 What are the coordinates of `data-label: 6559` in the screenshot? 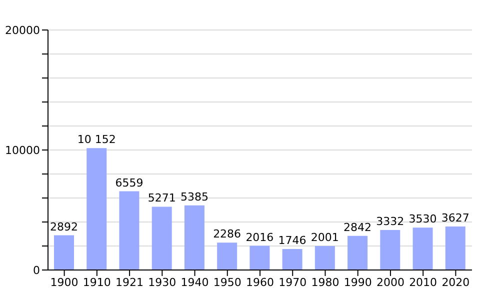 It's located at (129, 183).